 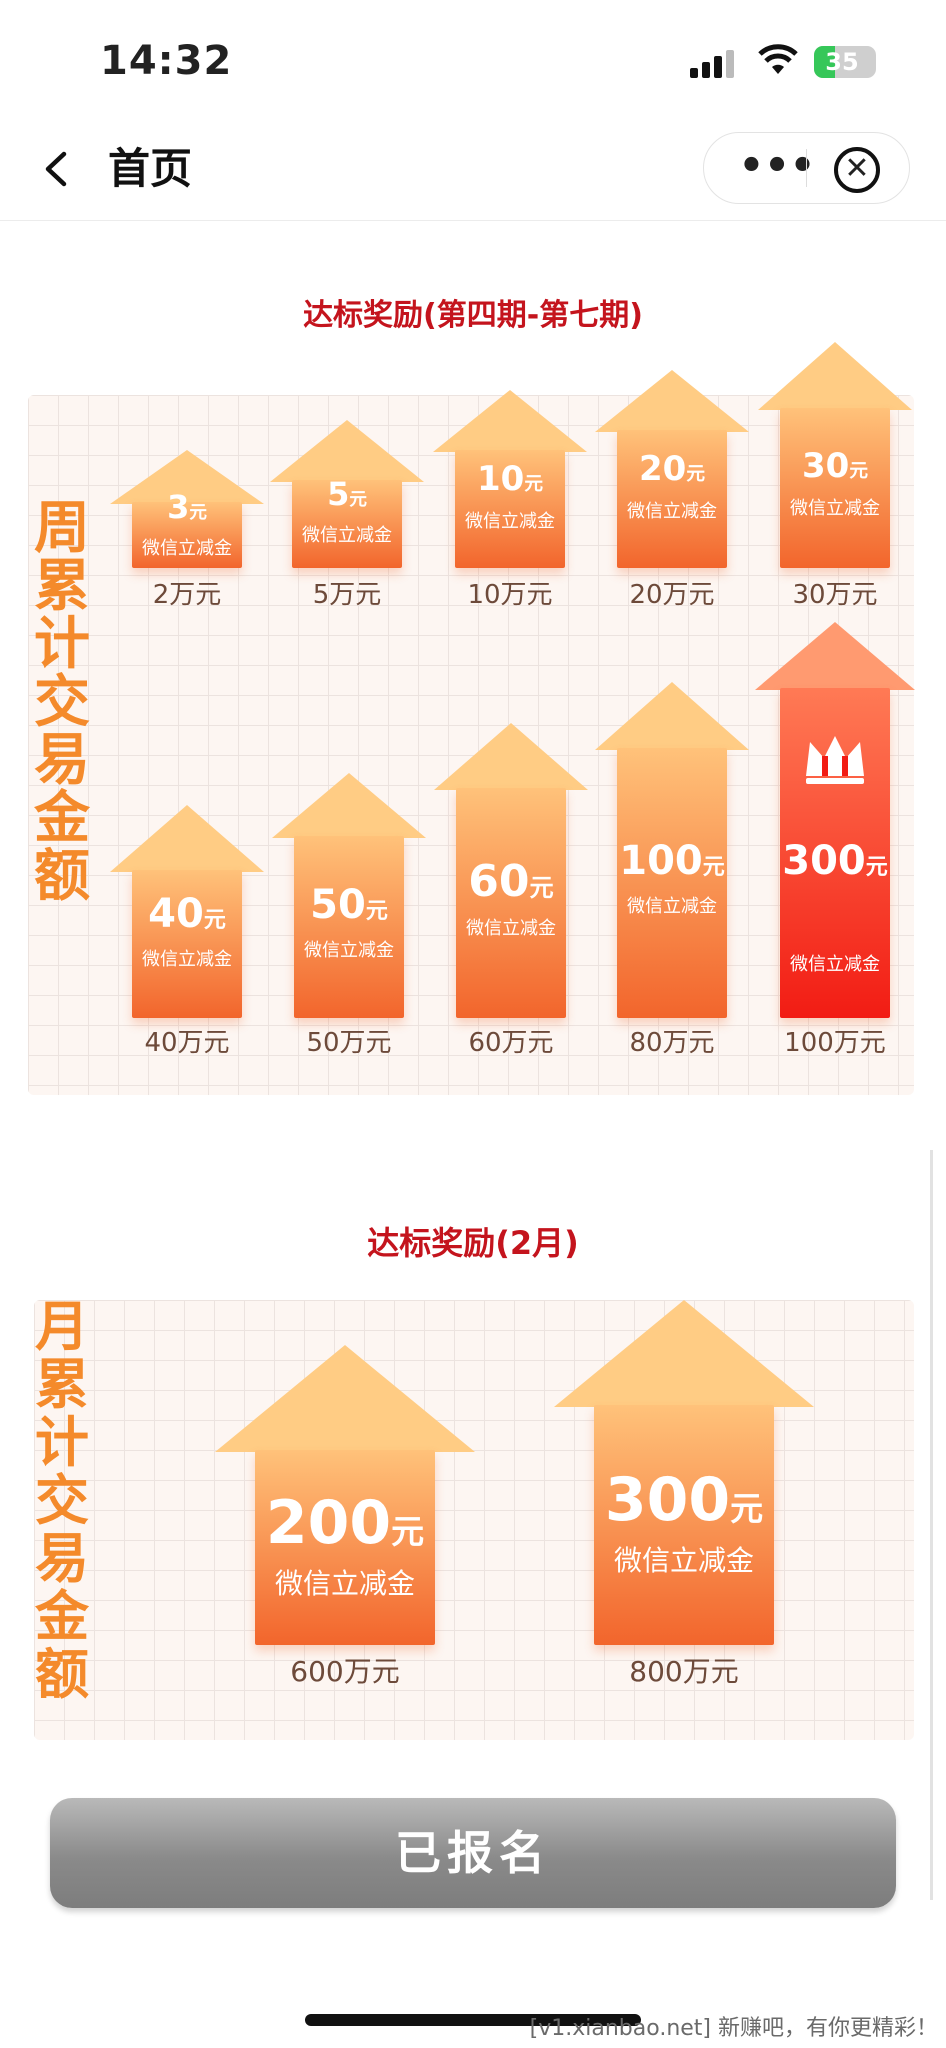 What do you see at coordinates (178, 507) in the screenshot?
I see `reward-amount-number: 3` at bounding box center [178, 507].